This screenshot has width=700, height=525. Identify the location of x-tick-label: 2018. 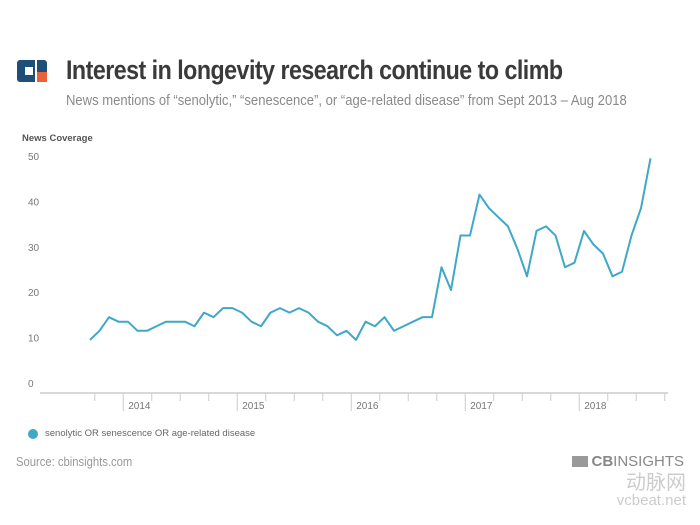
(595, 406).